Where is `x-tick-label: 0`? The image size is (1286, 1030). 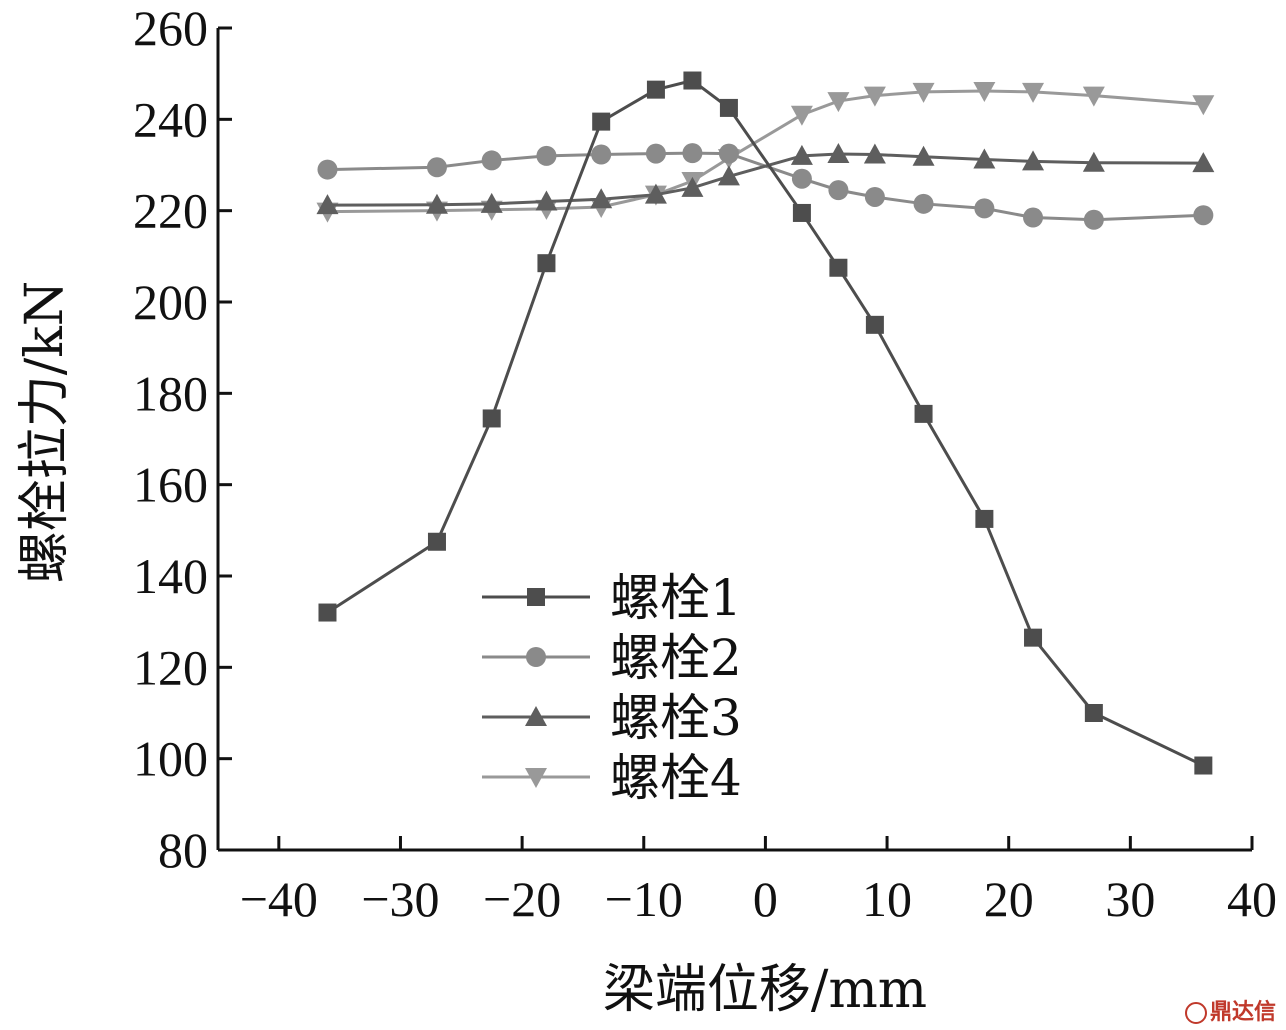
x-tick-label: 0 is located at coordinates (765, 899).